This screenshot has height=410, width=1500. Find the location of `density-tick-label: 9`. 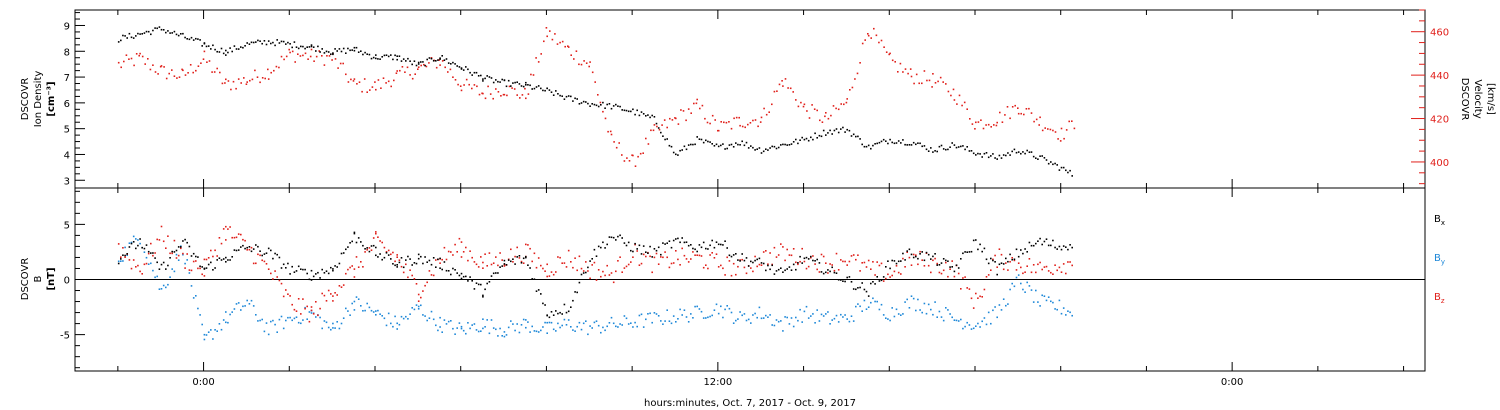

density-tick-label: 9 is located at coordinates (67, 26).